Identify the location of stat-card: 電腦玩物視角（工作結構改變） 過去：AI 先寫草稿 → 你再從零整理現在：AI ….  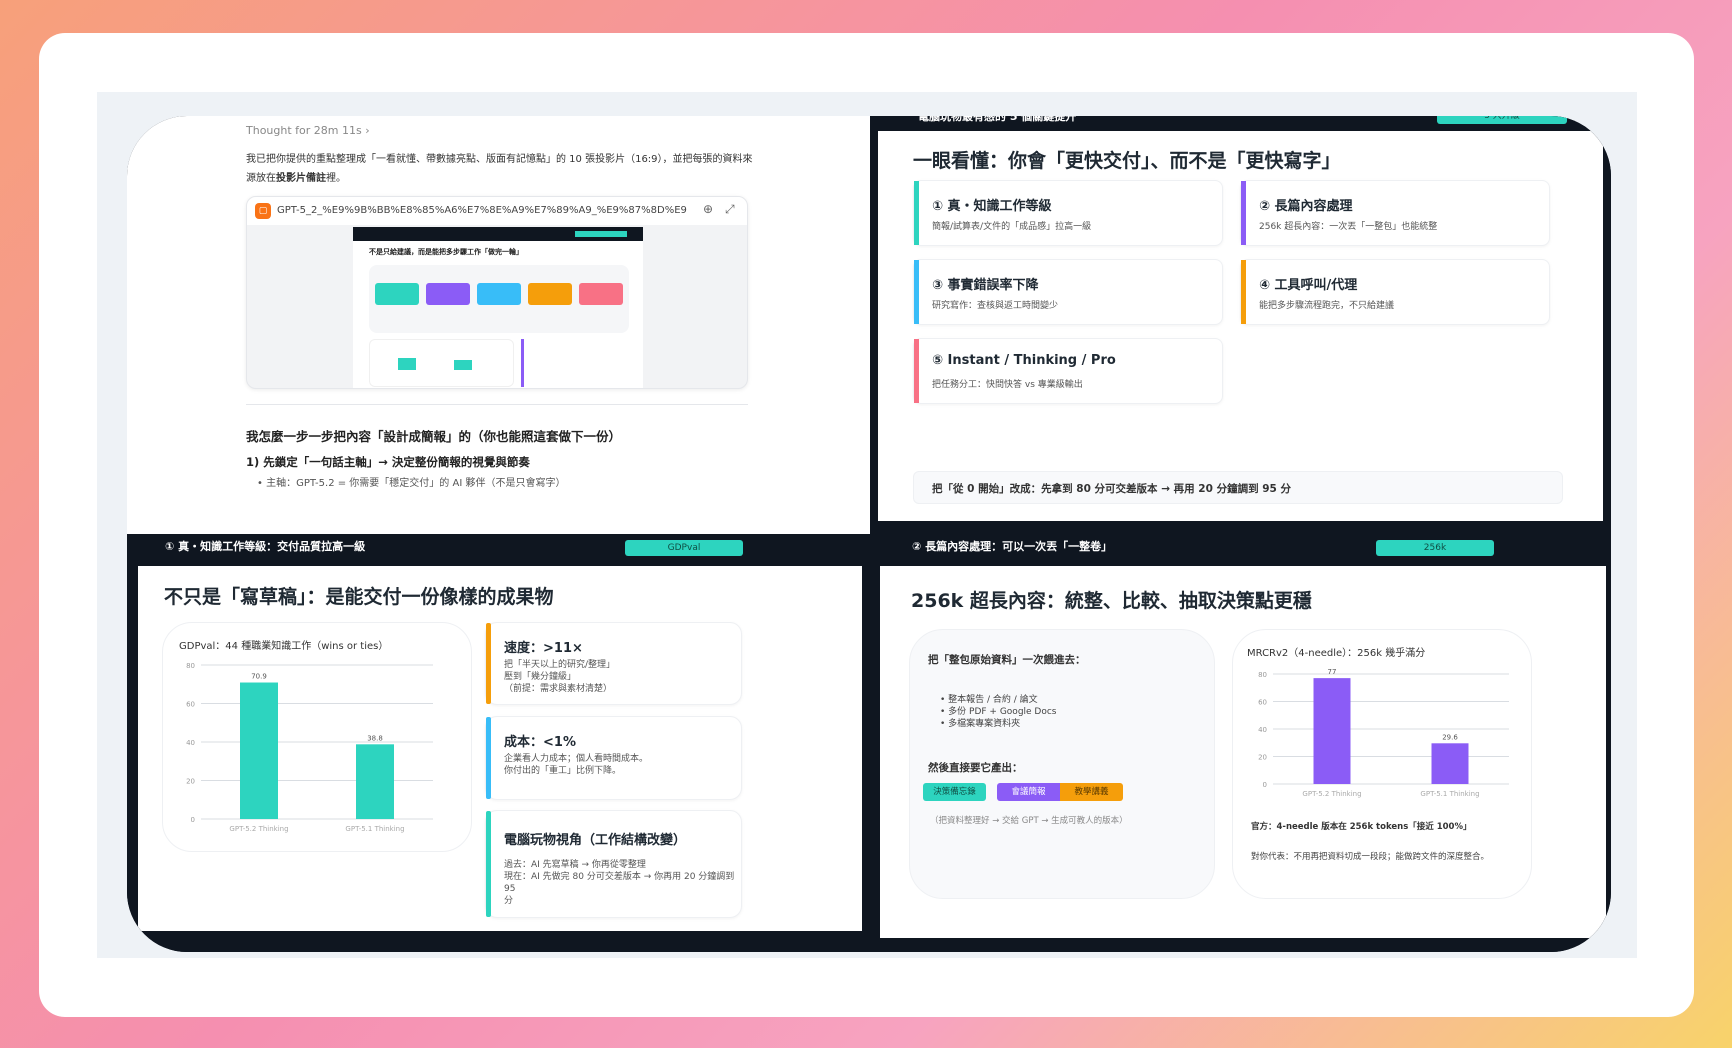
(613, 864).